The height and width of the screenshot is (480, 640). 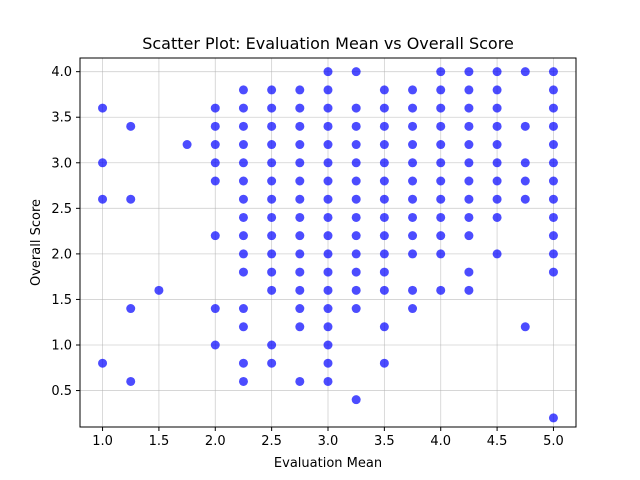 What do you see at coordinates (61, 346) in the screenshot?
I see `y-tick-label: 1.0` at bounding box center [61, 346].